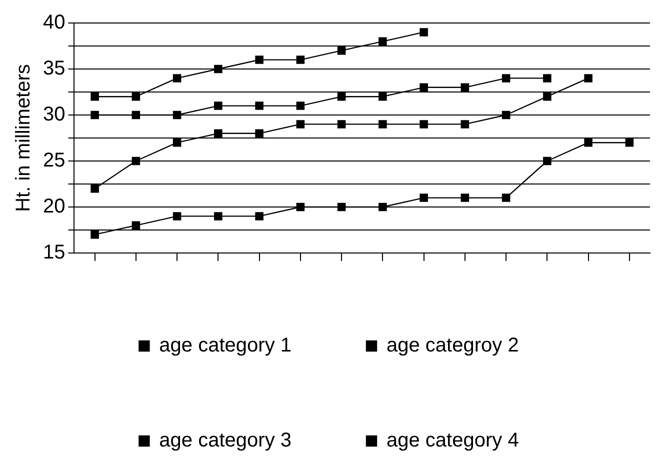 The height and width of the screenshot is (469, 670). What do you see at coordinates (54, 253) in the screenshot?
I see `y-tick-label: 15` at bounding box center [54, 253].